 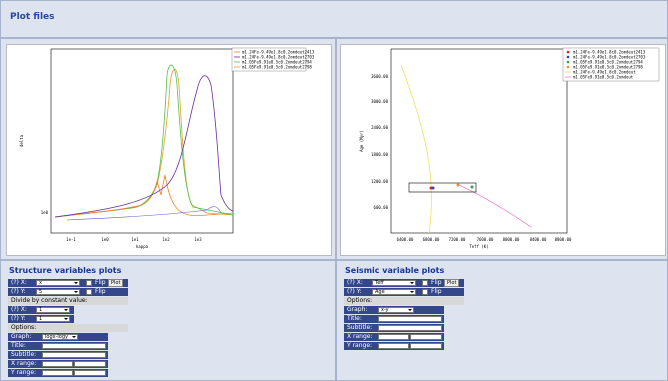 What do you see at coordinates (603, 76) in the screenshot?
I see `legend-label: m1.05Fe9.91e0.5c0.2omdeut` at bounding box center [603, 76].